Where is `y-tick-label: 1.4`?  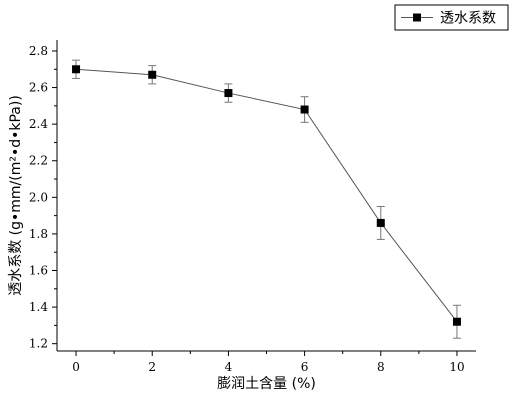 y-tick-label: 1.4 is located at coordinates (38, 307).